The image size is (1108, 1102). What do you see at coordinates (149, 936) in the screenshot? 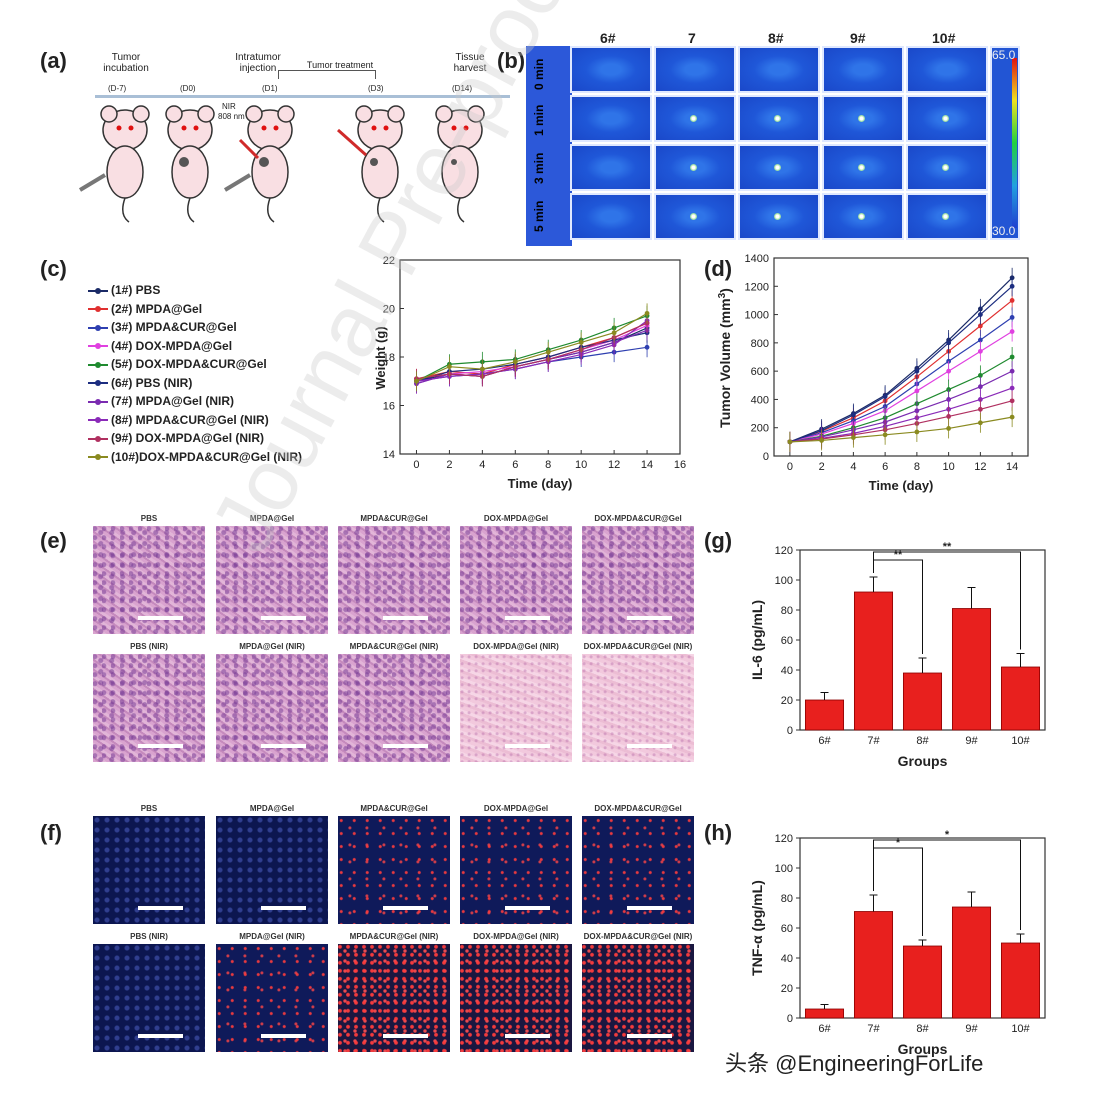
I see `tile-caption: PBS (NIR)` at bounding box center [149, 936].